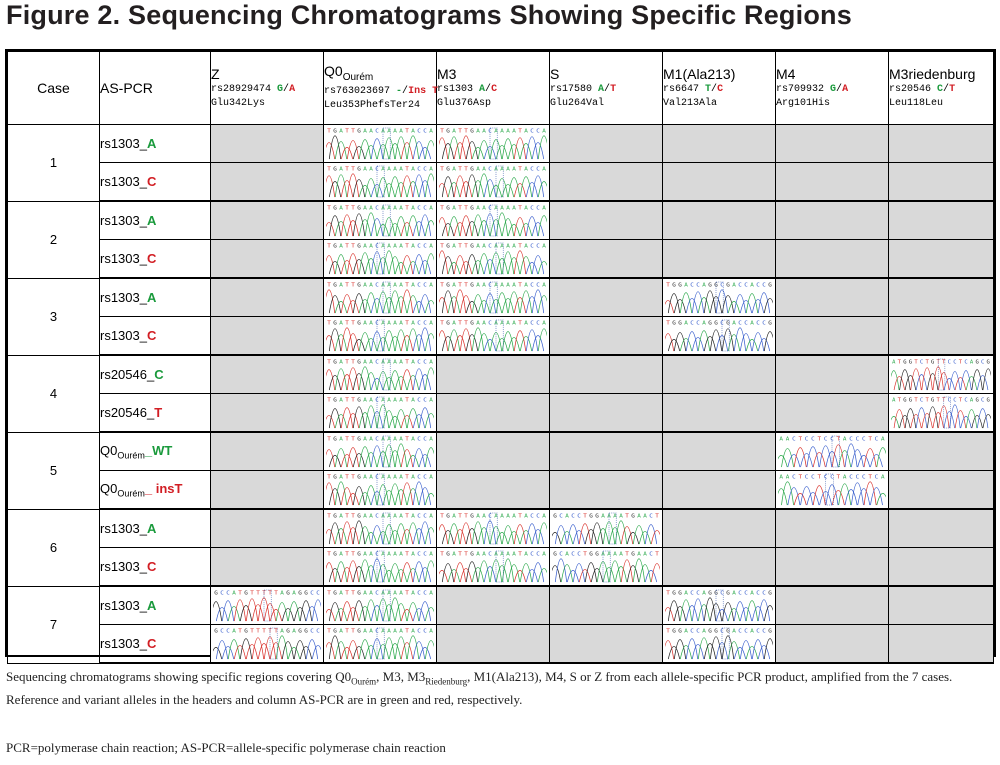  Describe the element at coordinates (127, 374) in the screenshot. I see `allele-prefix: rs20546_` at that location.